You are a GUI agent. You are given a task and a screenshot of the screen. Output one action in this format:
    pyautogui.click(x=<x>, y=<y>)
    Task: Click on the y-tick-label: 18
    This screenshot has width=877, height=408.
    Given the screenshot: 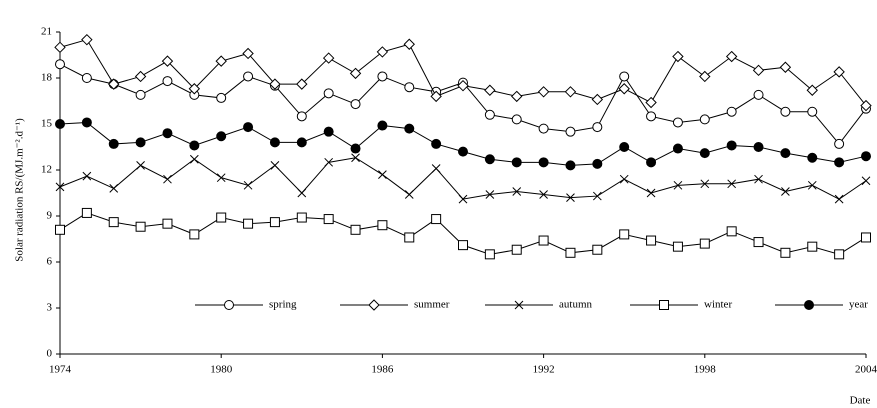 What is the action you would take?
    pyautogui.click(x=47, y=78)
    